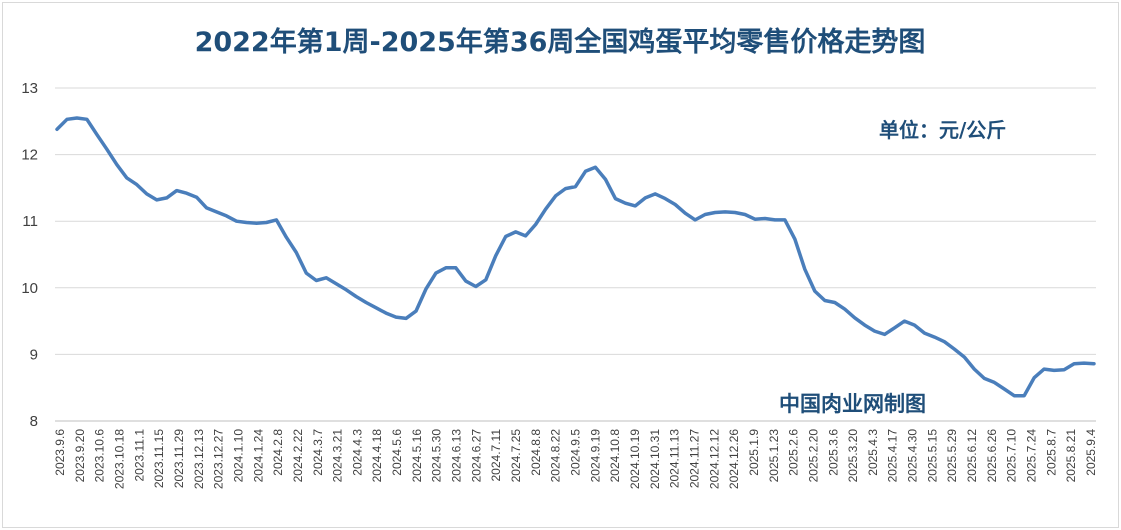 This screenshot has height=530, width=1121. What do you see at coordinates (318, 452) in the screenshot?
I see `x-tick-label: 2024.3.7` at bounding box center [318, 452].